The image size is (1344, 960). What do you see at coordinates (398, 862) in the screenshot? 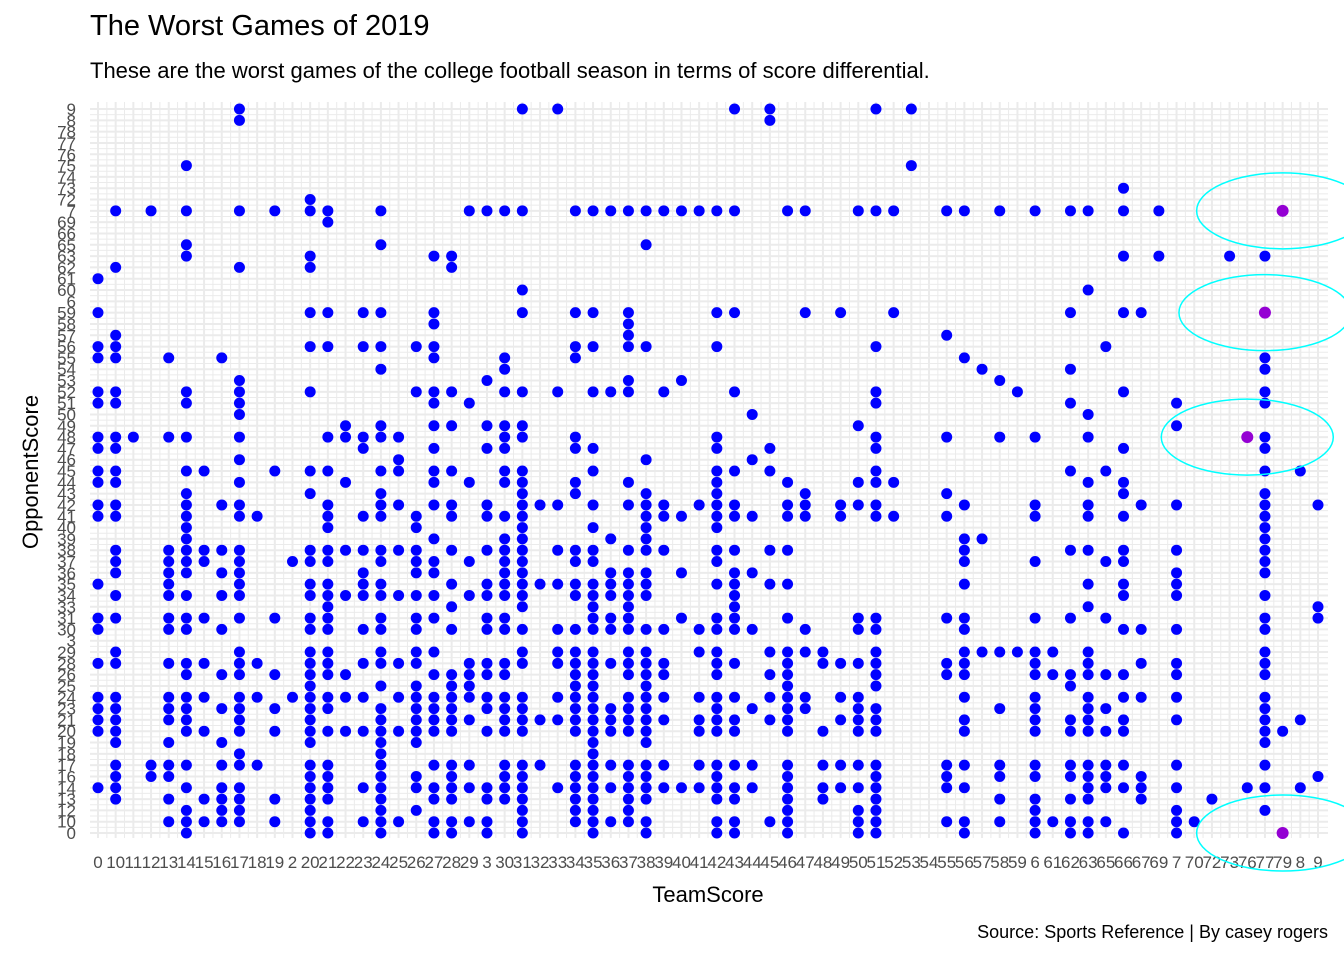
I see `x-tick-label: 25` at bounding box center [398, 862].